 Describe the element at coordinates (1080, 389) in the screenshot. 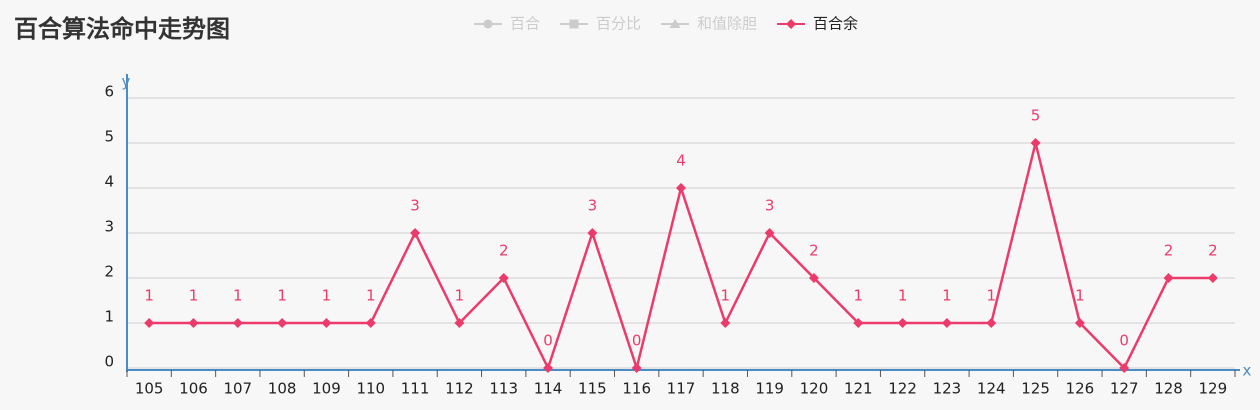

I see `x-tick-label: 126` at that location.